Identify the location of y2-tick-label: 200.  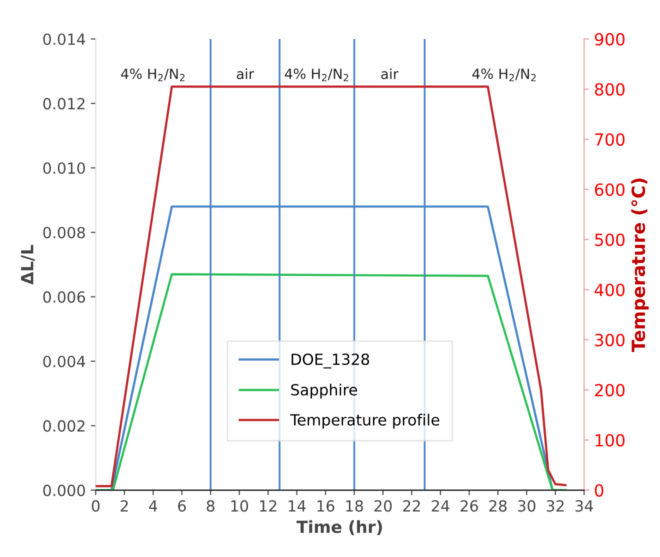
(610, 390).